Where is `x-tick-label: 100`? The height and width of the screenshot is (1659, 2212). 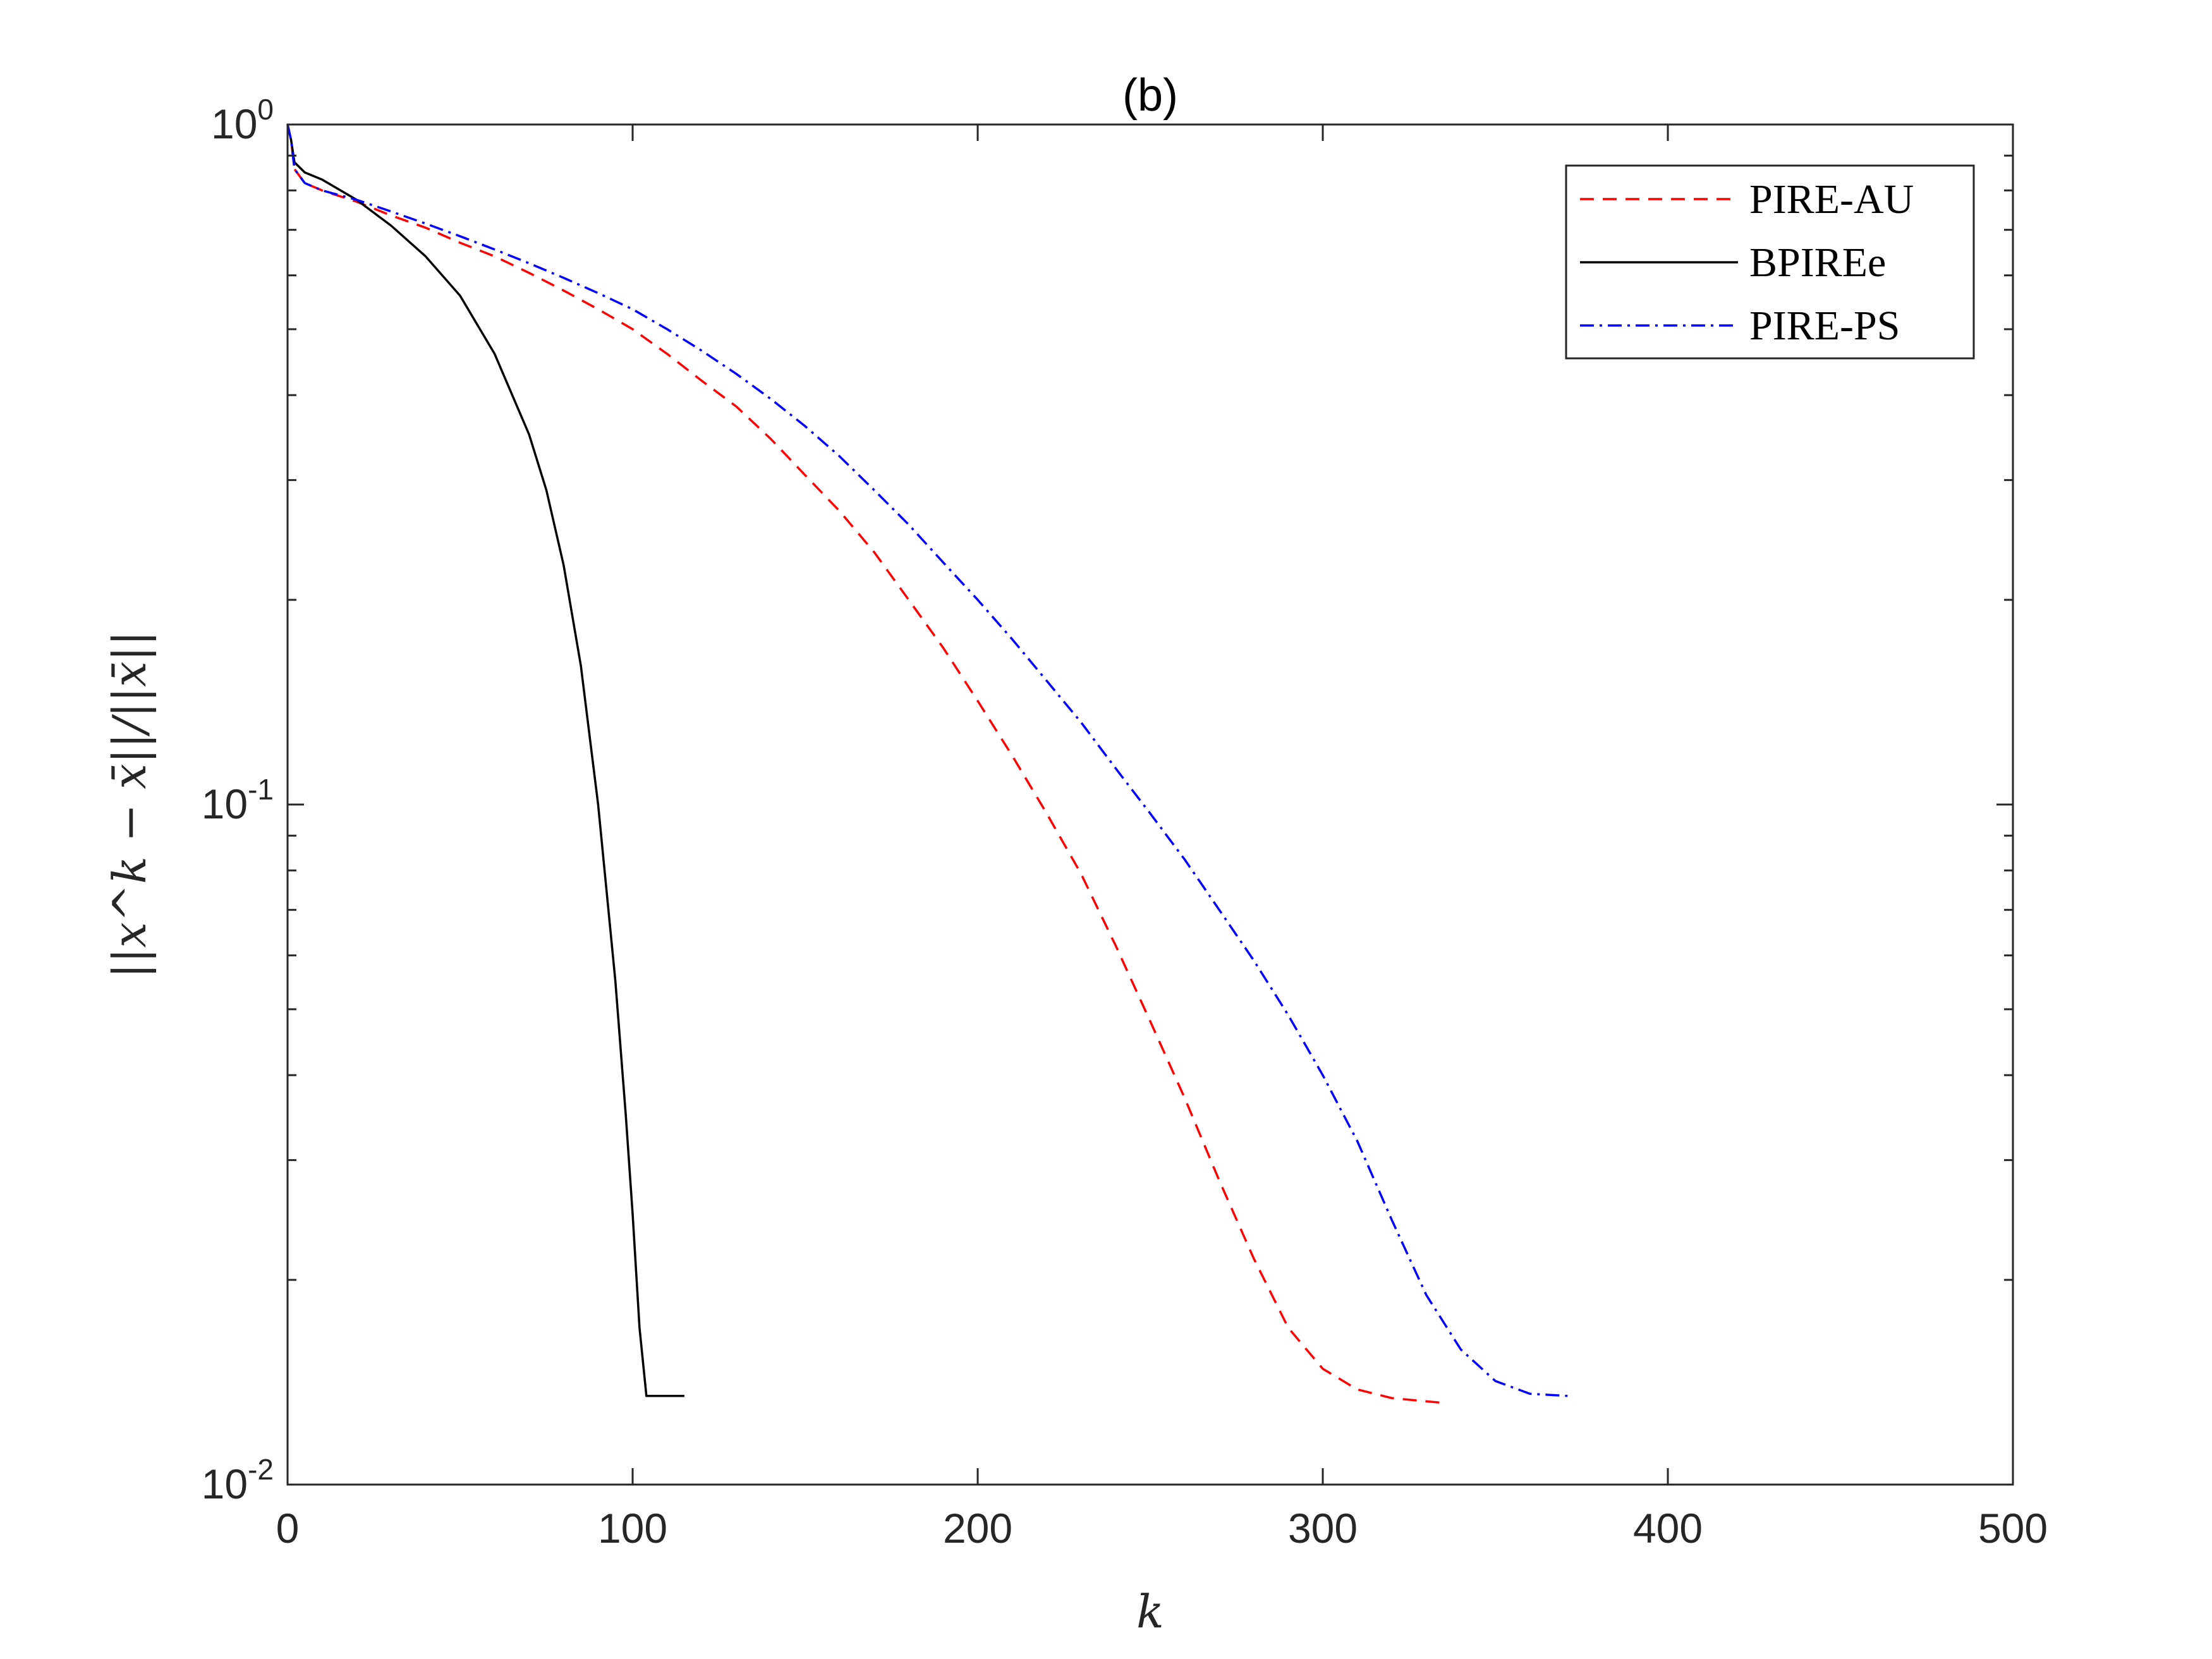 x-tick-label: 100 is located at coordinates (632, 1528).